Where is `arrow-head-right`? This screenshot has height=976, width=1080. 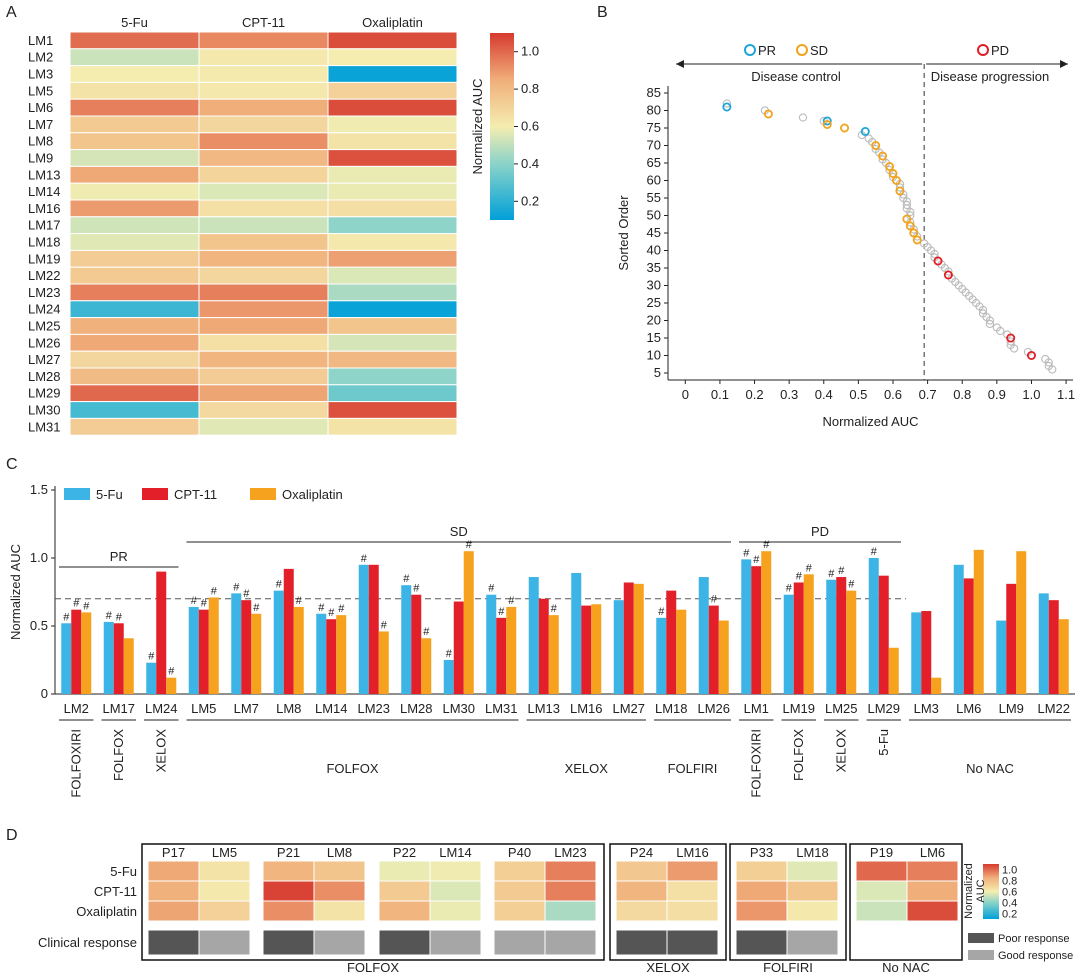
arrow-head-right is located at coordinates (1064, 64).